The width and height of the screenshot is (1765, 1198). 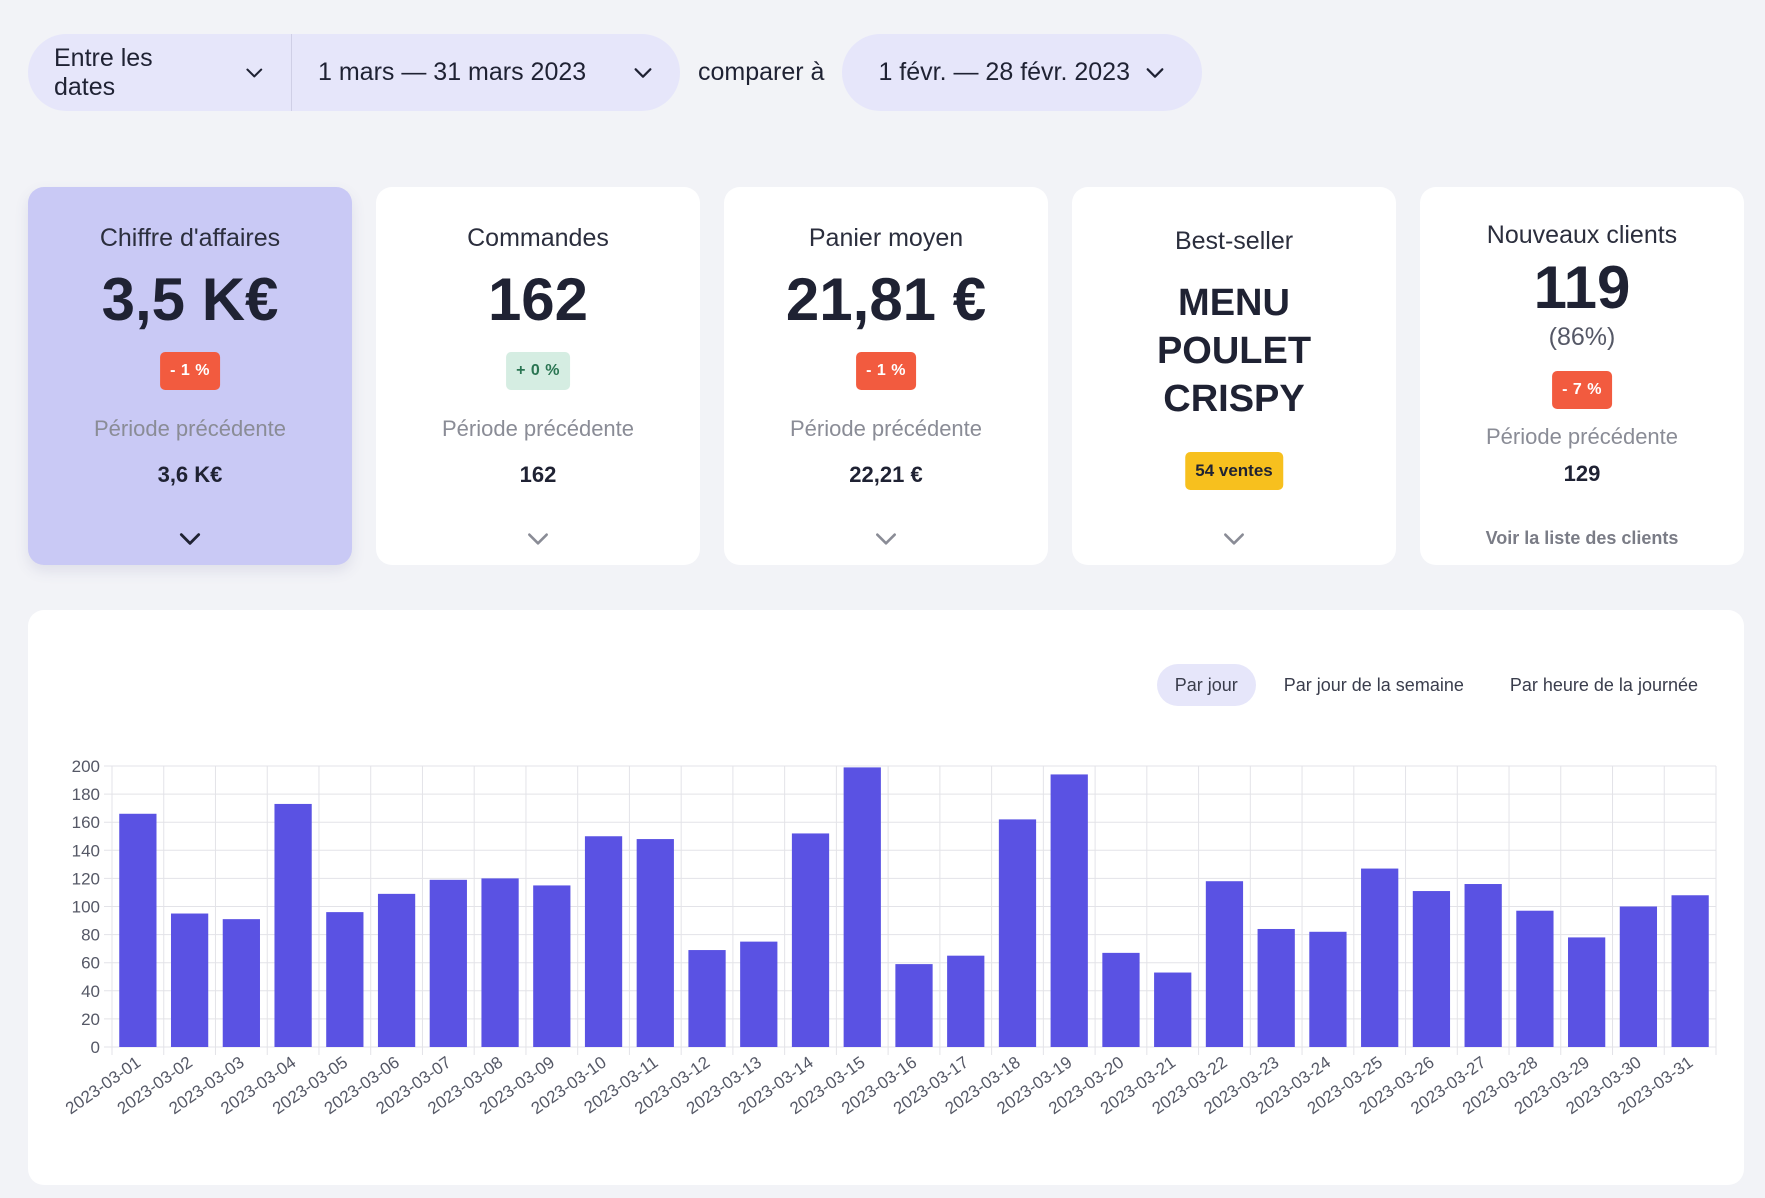 What do you see at coordinates (90, 935) in the screenshot?
I see `y-tick-label: 80` at bounding box center [90, 935].